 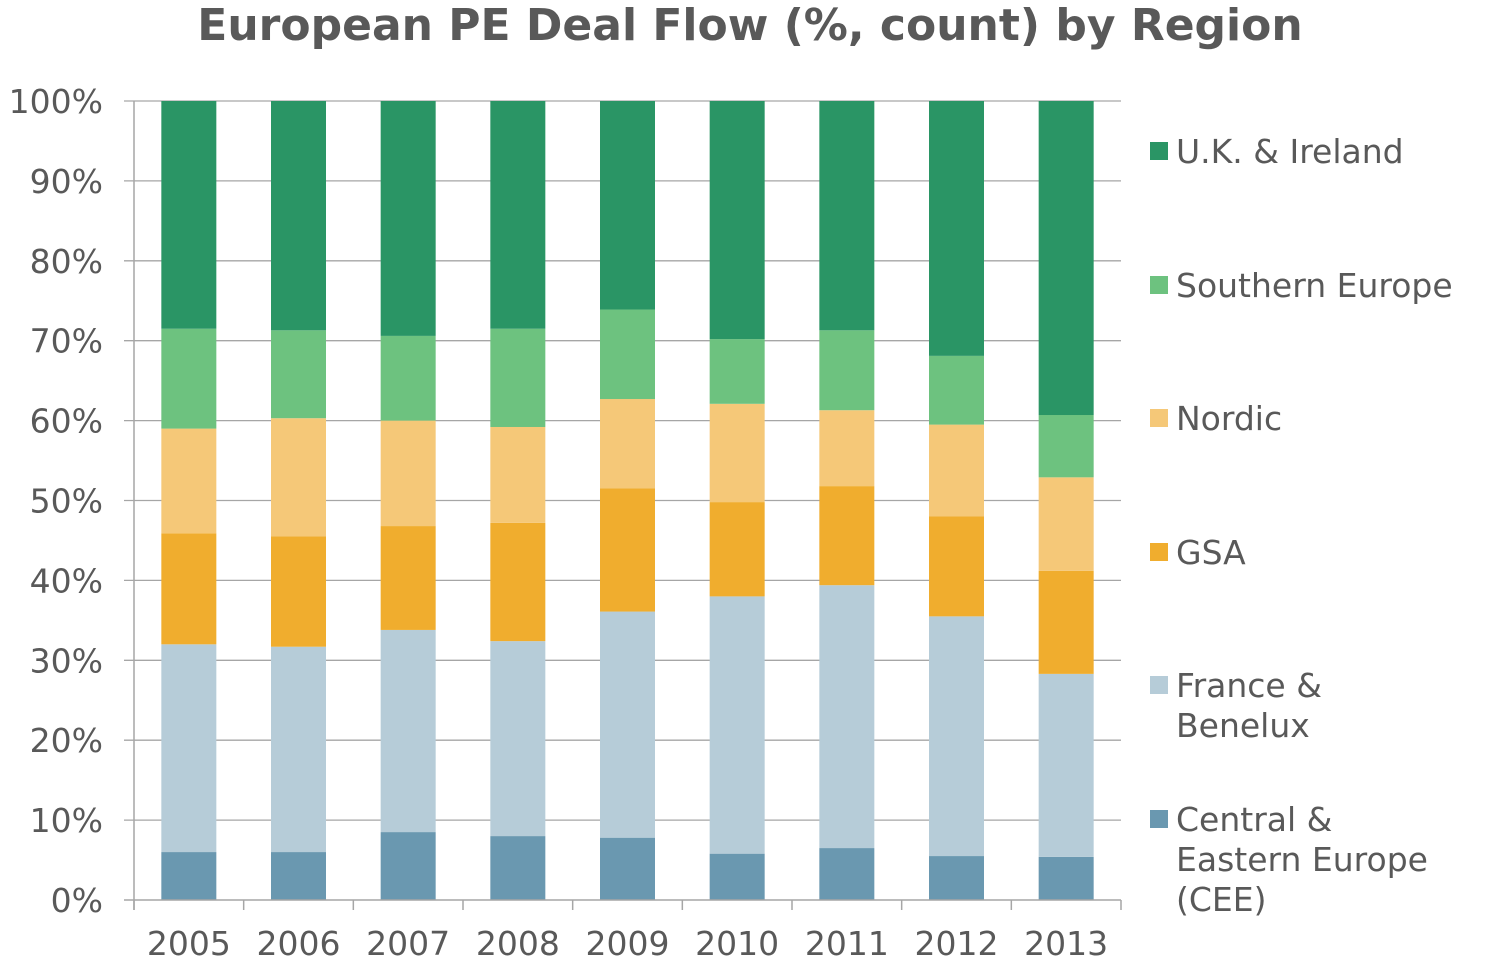 I want to click on y-tick-label: 60%, so click(x=66, y=421).